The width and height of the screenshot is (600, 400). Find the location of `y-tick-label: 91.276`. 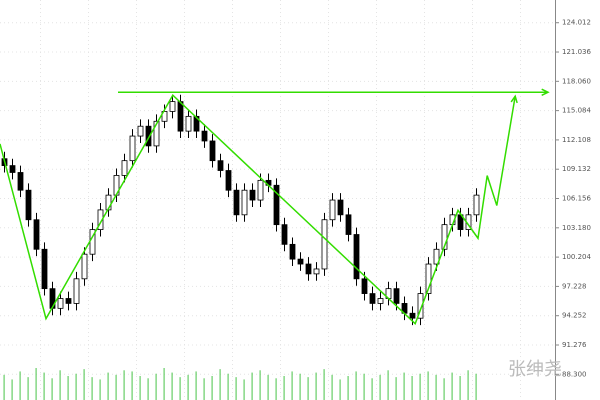

y-tick-label: 91.276 is located at coordinates (574, 345).